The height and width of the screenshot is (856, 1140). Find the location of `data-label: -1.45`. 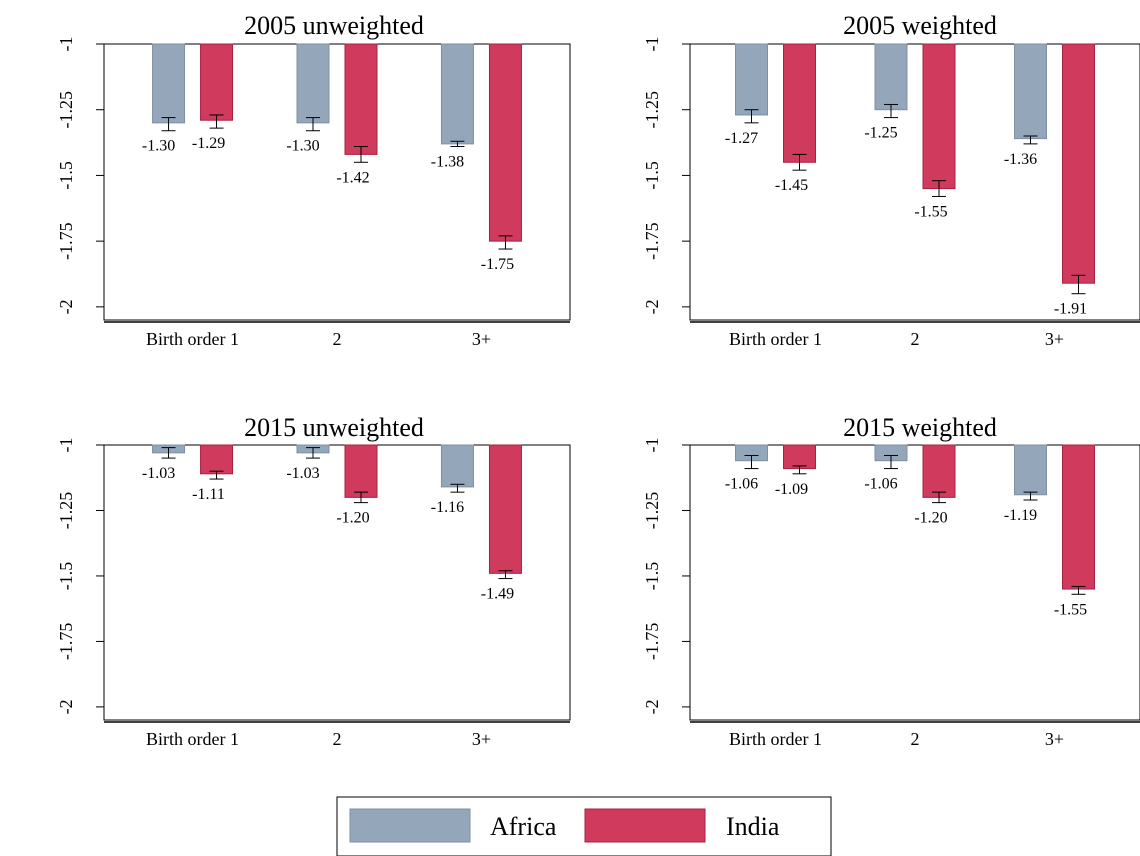

data-label: -1.45 is located at coordinates (791, 185).